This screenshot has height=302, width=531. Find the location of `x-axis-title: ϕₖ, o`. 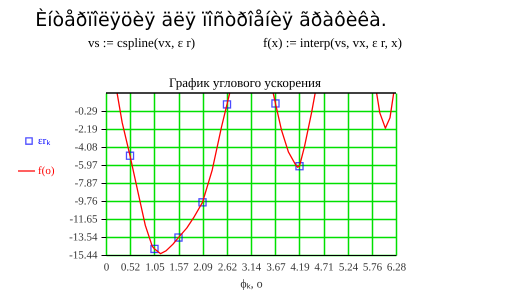

x-axis-title: ϕₖ, o is located at coordinates (251, 283).